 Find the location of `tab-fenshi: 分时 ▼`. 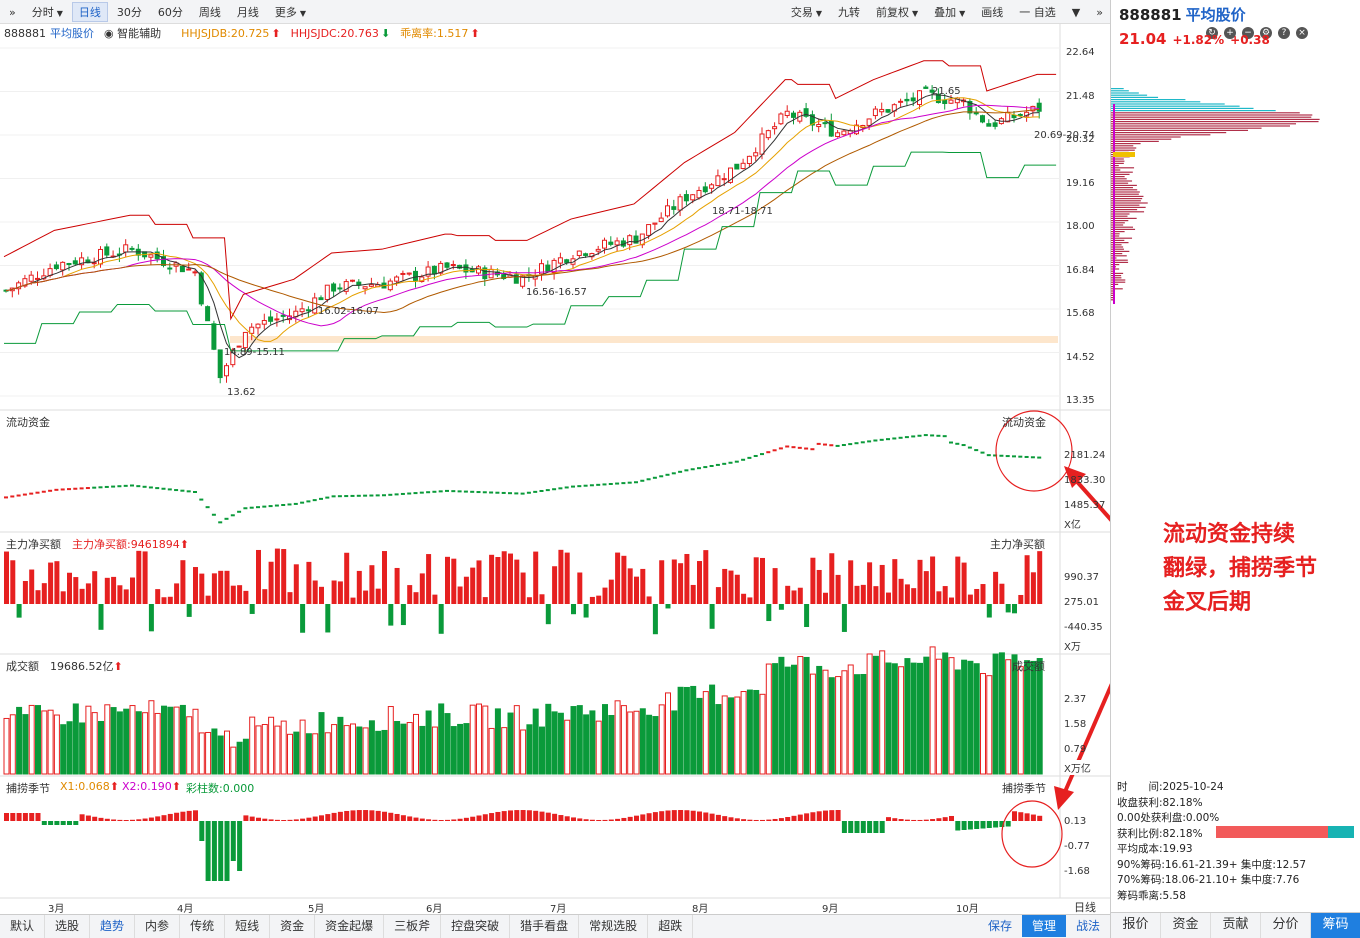

tab-fenshi: 分时 ▼ is located at coordinates (47, 12).